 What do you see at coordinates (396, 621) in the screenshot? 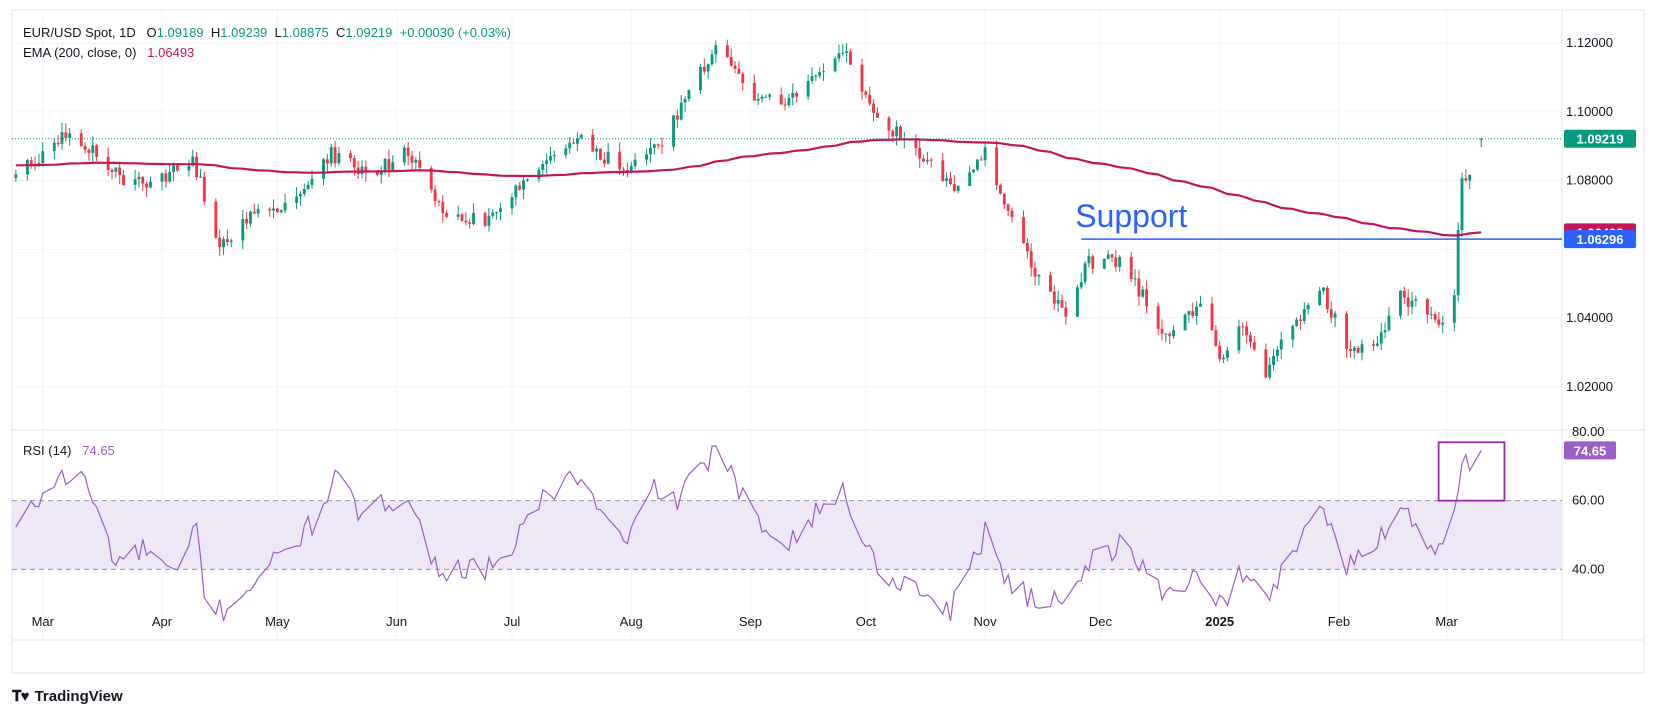
I see `time-tick-label: Jun` at bounding box center [396, 621].